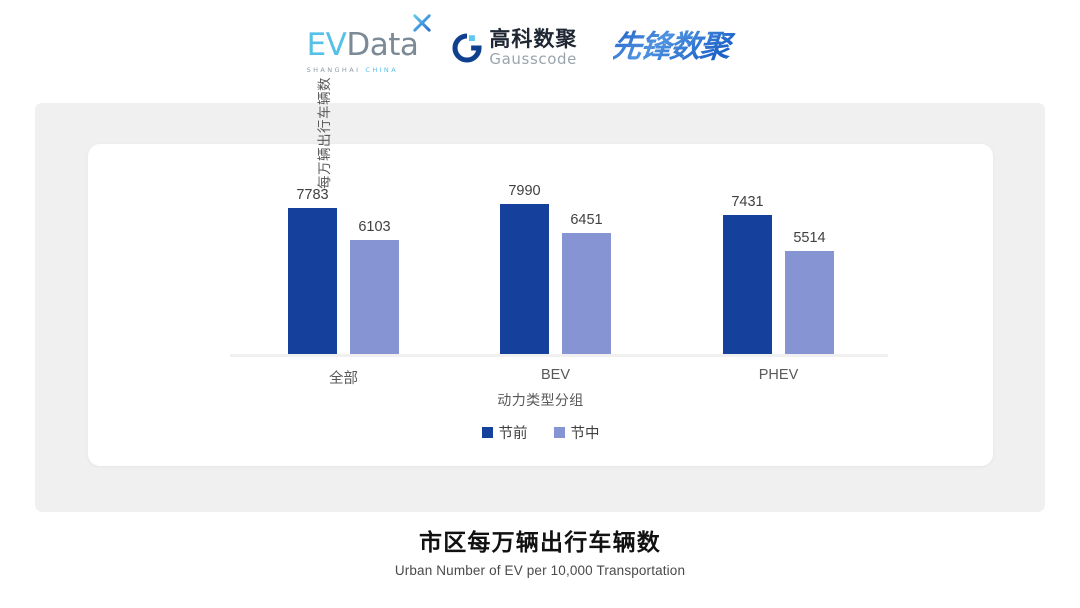  I want to click on bar-value-label: 6103, so click(374, 226).